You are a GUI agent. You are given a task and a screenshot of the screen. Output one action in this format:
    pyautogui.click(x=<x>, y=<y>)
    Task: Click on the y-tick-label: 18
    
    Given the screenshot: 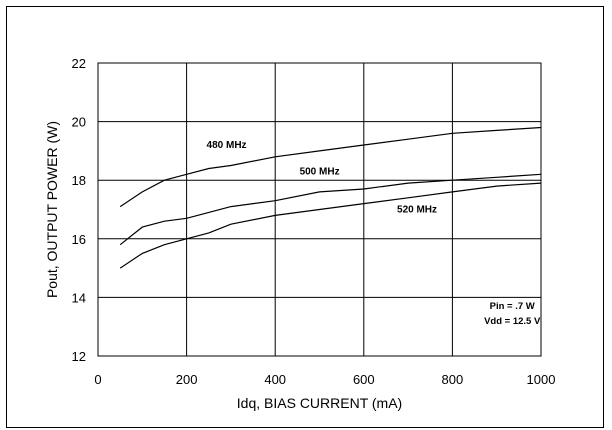 What is the action you would take?
    pyautogui.click(x=79, y=180)
    